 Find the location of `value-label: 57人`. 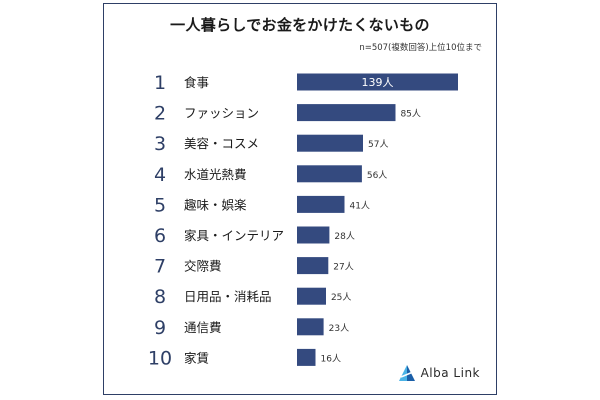

value-label: 57人 is located at coordinates (378, 144).